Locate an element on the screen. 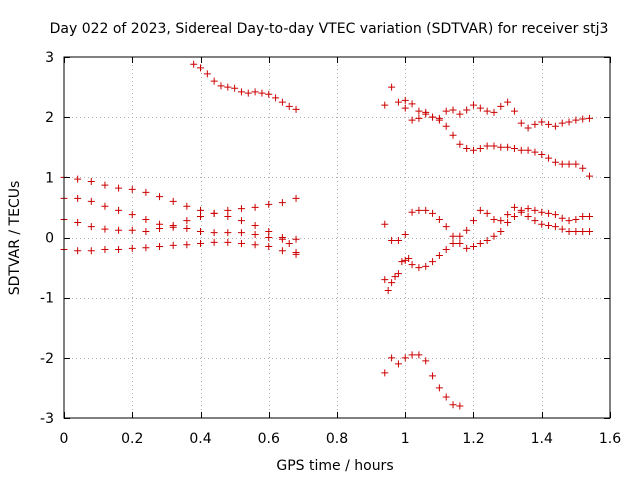 This screenshot has width=640, height=480. x-tick-label: 0.6 is located at coordinates (269, 439).